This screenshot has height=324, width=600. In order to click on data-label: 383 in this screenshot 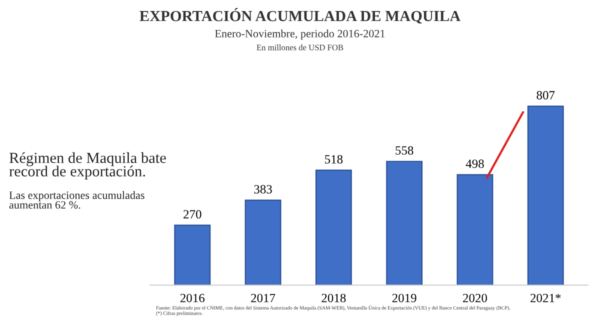, I will do `click(263, 189)`.